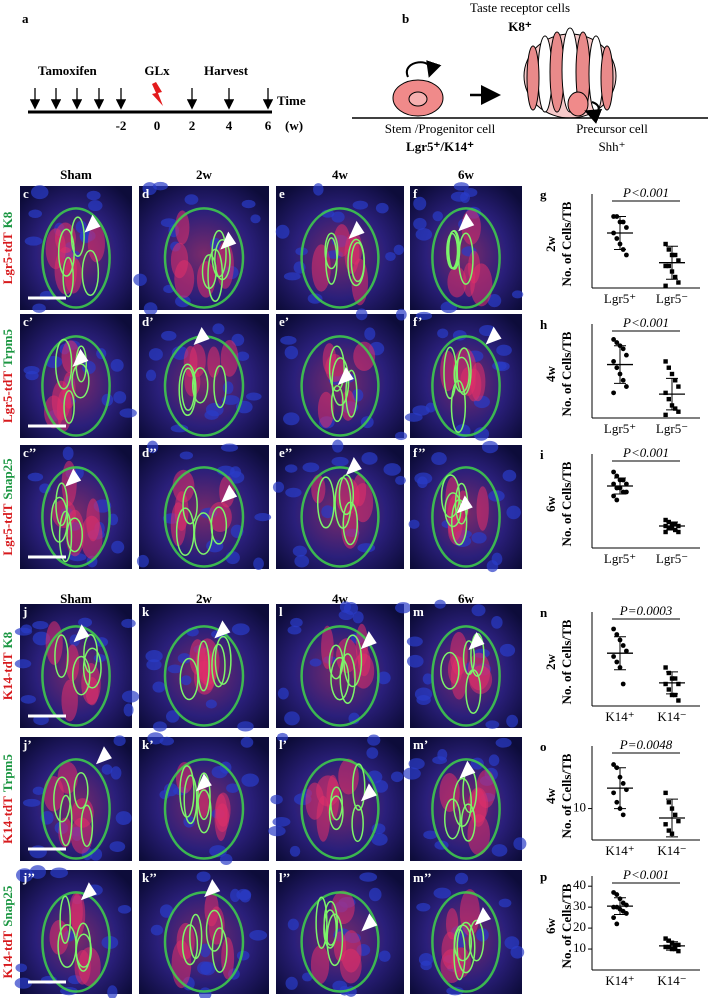 This screenshot has height=998, width=708. What do you see at coordinates (645, 322) in the screenshot?
I see `p-value: P<0.001` at bounding box center [645, 322].